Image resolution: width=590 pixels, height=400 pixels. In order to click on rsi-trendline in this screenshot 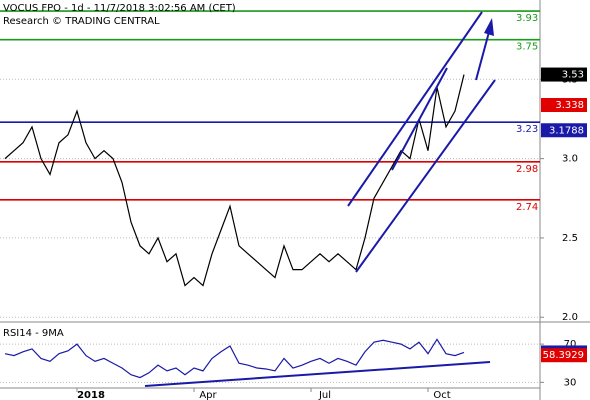, I will do `click(317, 374)`.